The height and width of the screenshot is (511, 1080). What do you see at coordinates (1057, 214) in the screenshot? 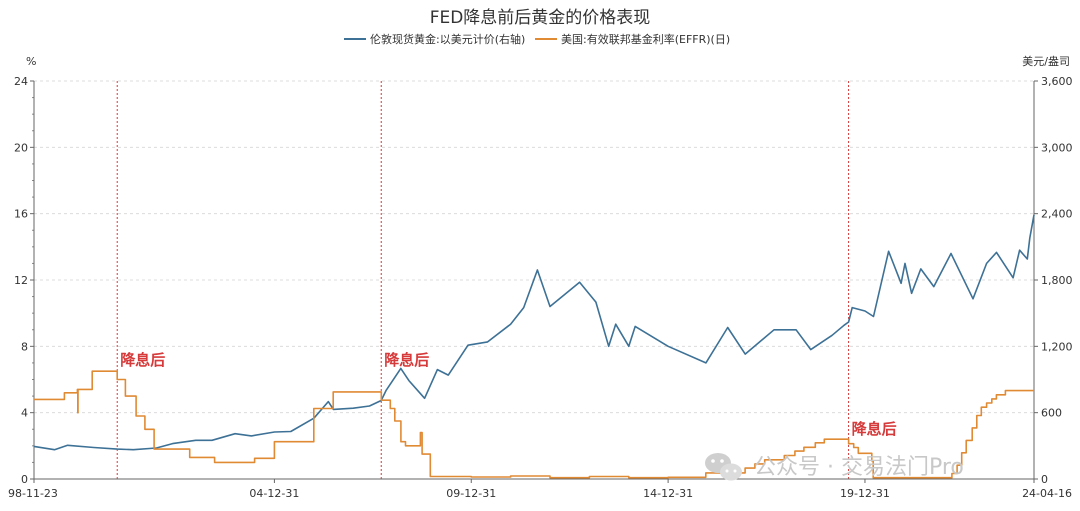
I see `right-tick-label: 2,400` at bounding box center [1057, 214].